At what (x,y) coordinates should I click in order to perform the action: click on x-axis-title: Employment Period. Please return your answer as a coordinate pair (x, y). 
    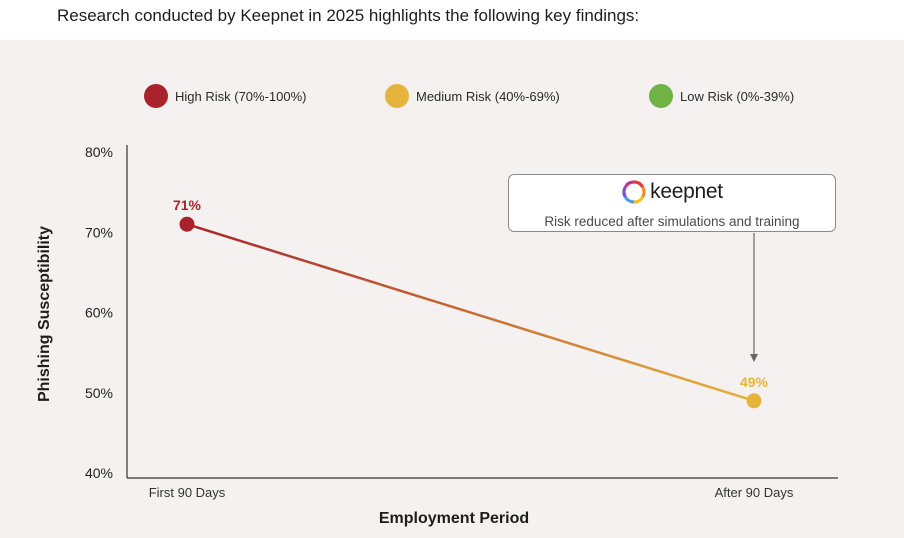
    Looking at the image, I should click on (454, 518).